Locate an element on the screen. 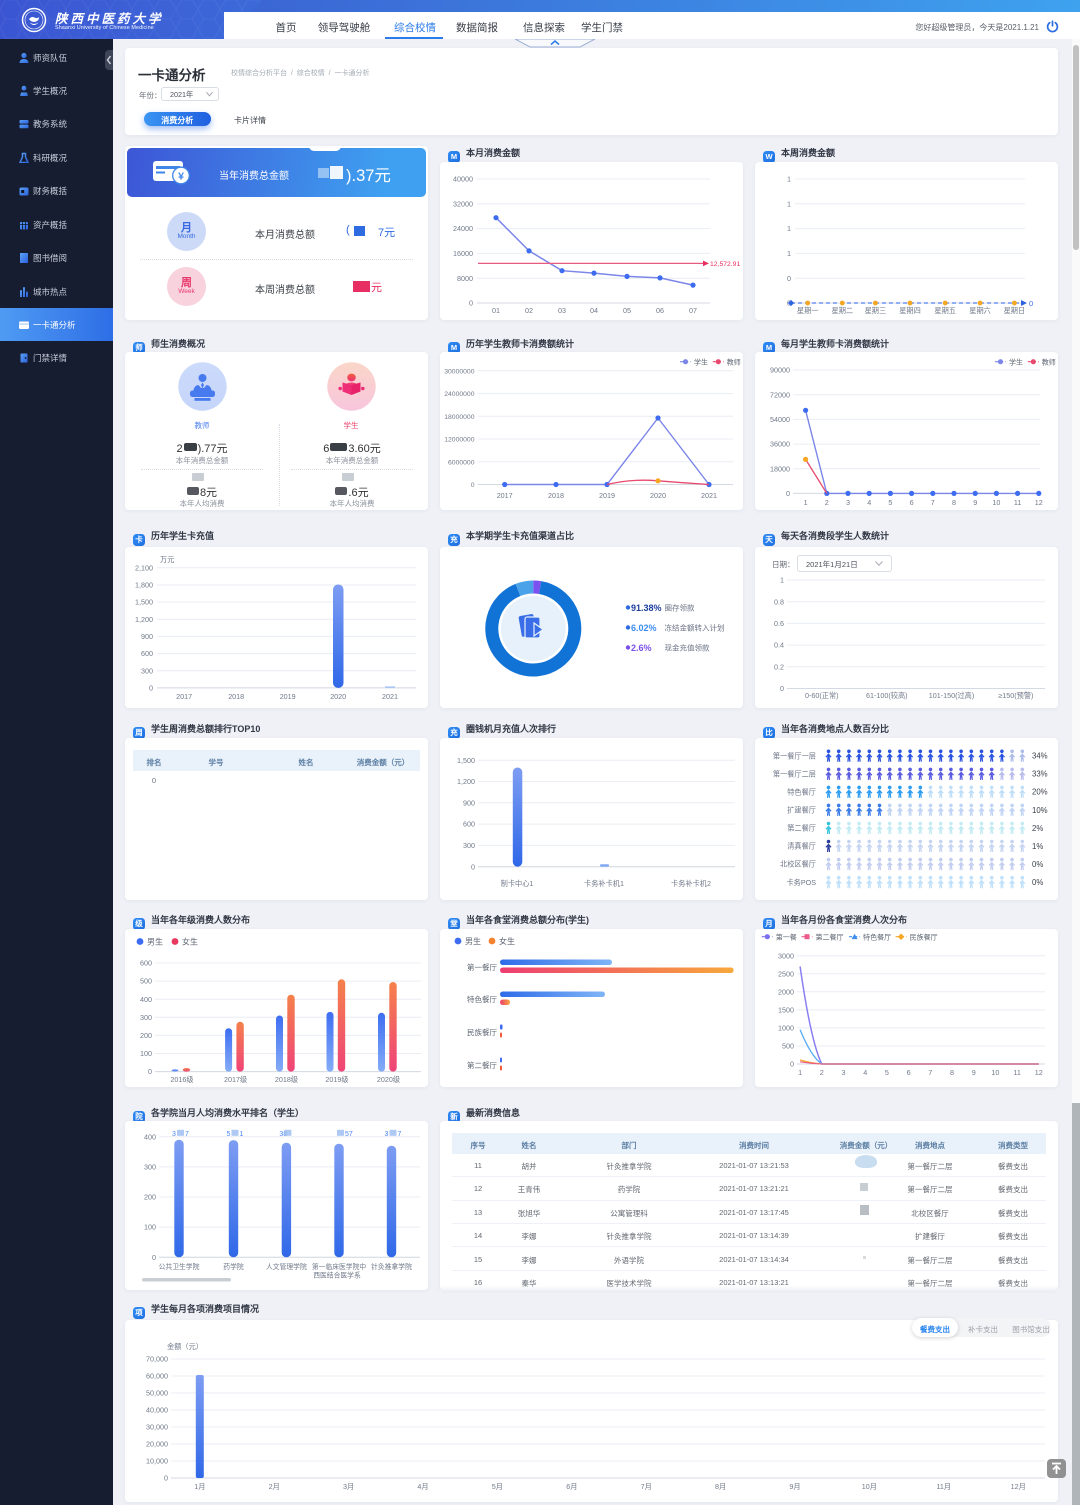  svg-text: 5月 is located at coordinates (497, 1486).